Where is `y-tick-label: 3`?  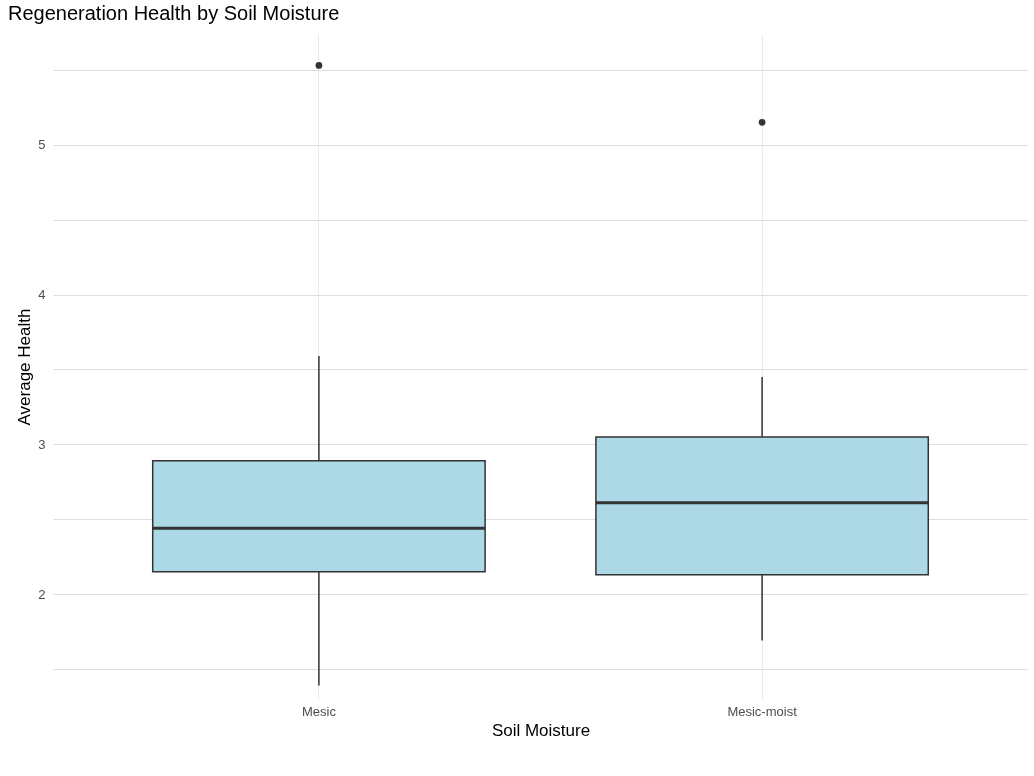
y-tick-label: 3 is located at coordinates (42, 444).